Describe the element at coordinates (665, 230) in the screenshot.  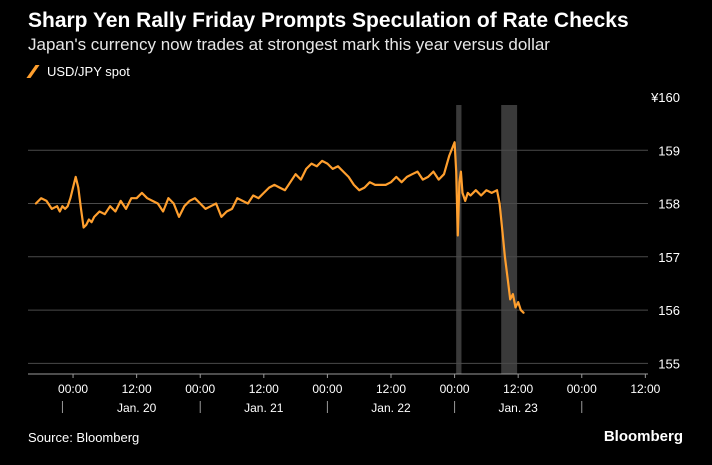
I see `y-axis-tick-labels: ¥160 159 158 157 156 155` at that location.